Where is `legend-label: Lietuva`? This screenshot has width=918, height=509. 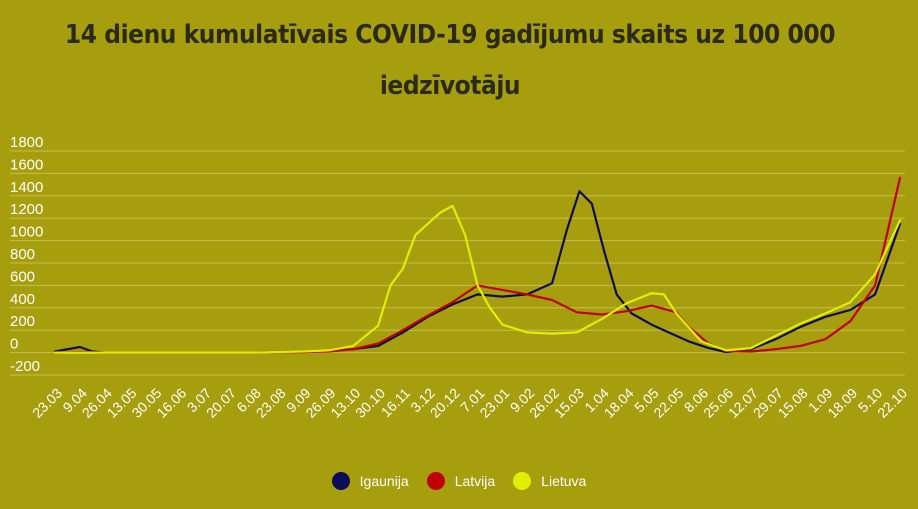 legend-label: Lietuva is located at coordinates (564, 481).